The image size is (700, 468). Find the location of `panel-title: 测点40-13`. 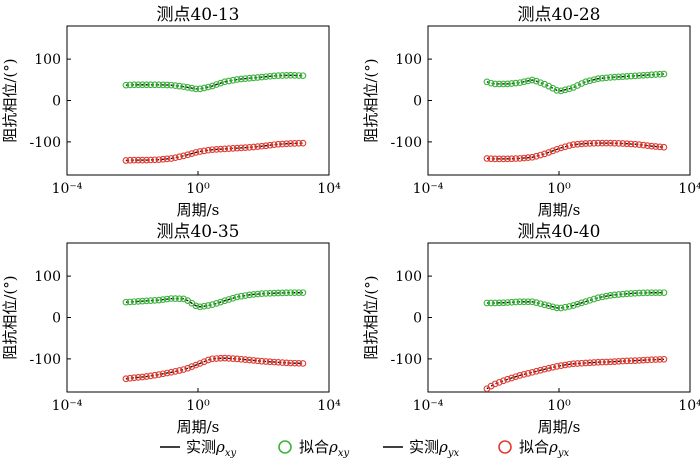

panel-title: 测点40-13 is located at coordinates (197, 15).